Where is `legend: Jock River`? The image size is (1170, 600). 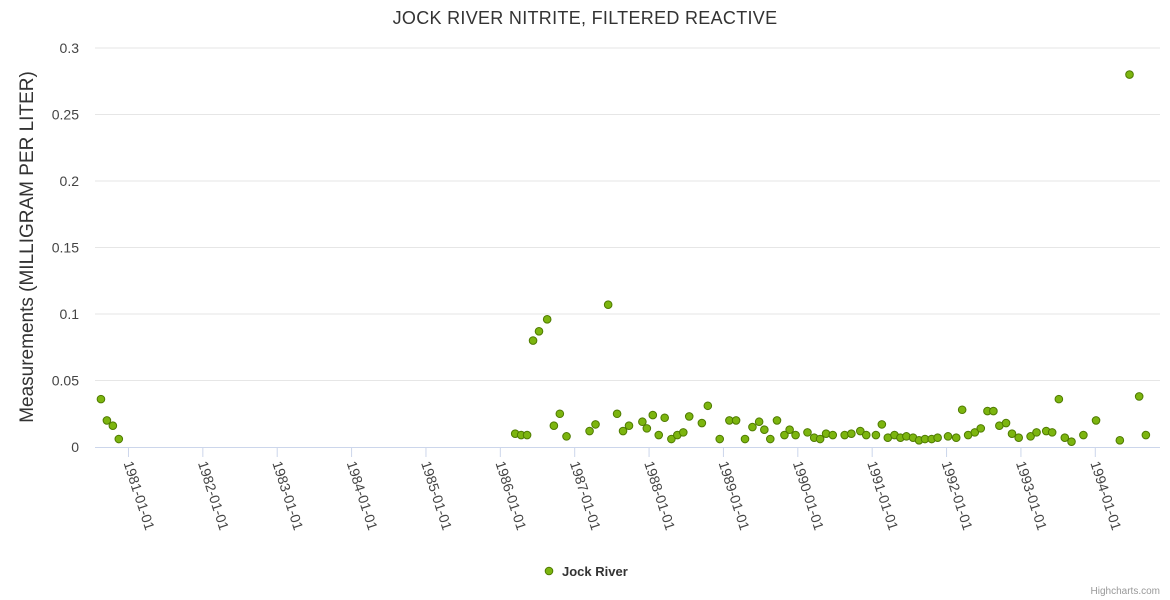 legend: Jock River is located at coordinates (586, 571).